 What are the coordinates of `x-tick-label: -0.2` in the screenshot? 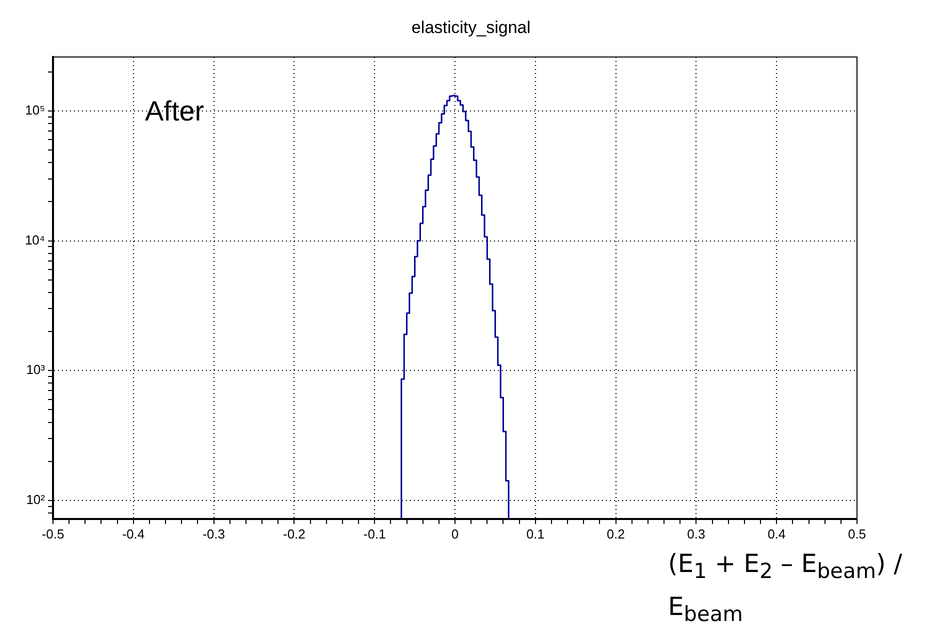 It's located at (294, 534).